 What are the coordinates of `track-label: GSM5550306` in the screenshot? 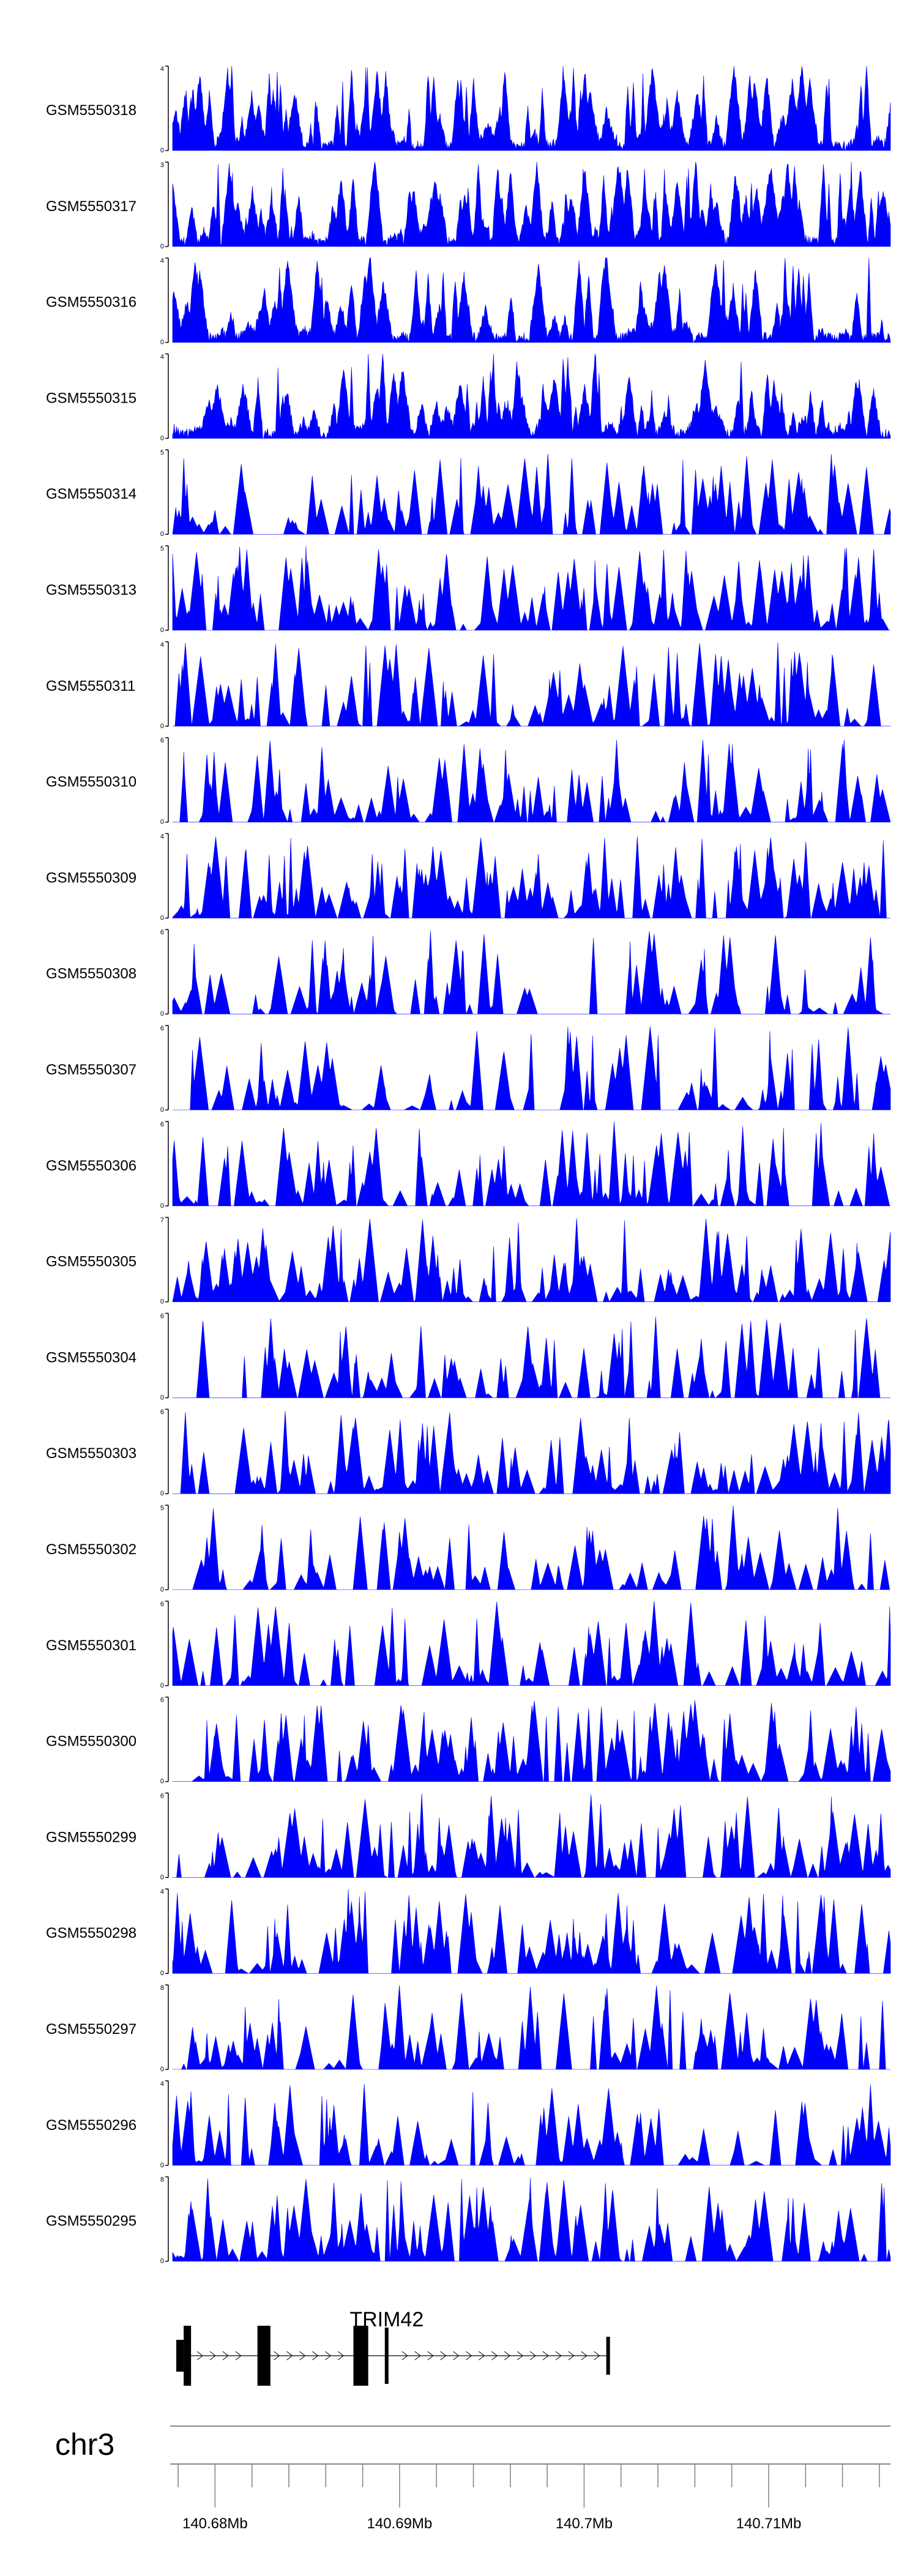 It's located at (91, 1166).